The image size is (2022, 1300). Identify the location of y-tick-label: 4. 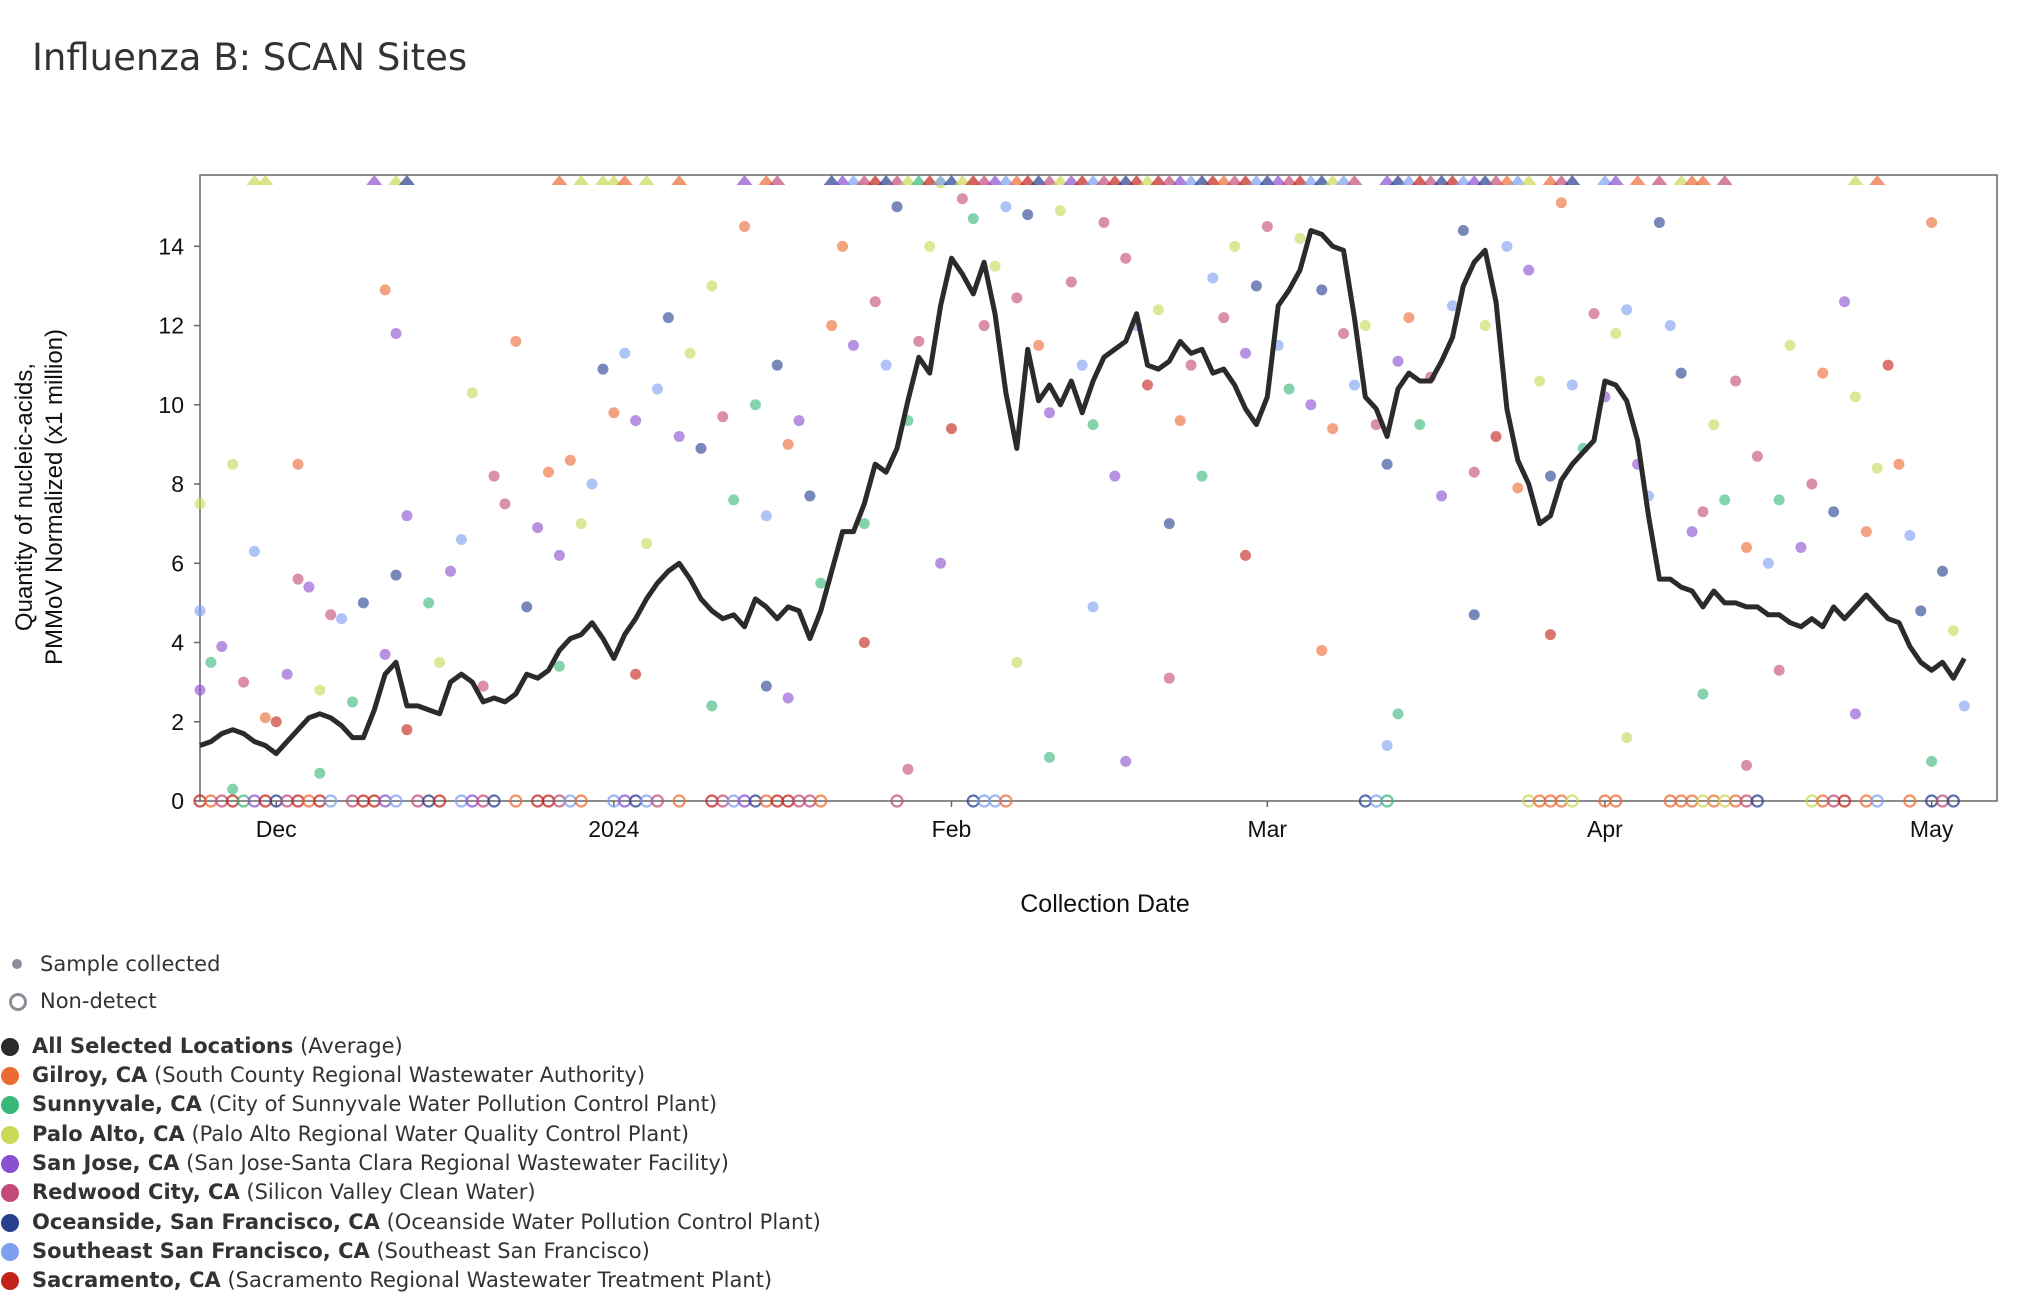
(177, 643).